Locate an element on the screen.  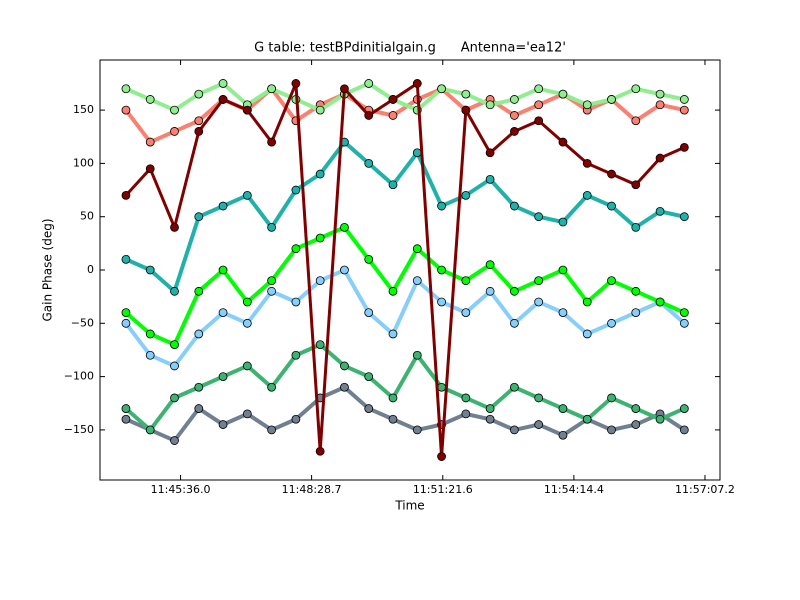
x-tick-label: 11:54:14.4 is located at coordinates (574, 489).